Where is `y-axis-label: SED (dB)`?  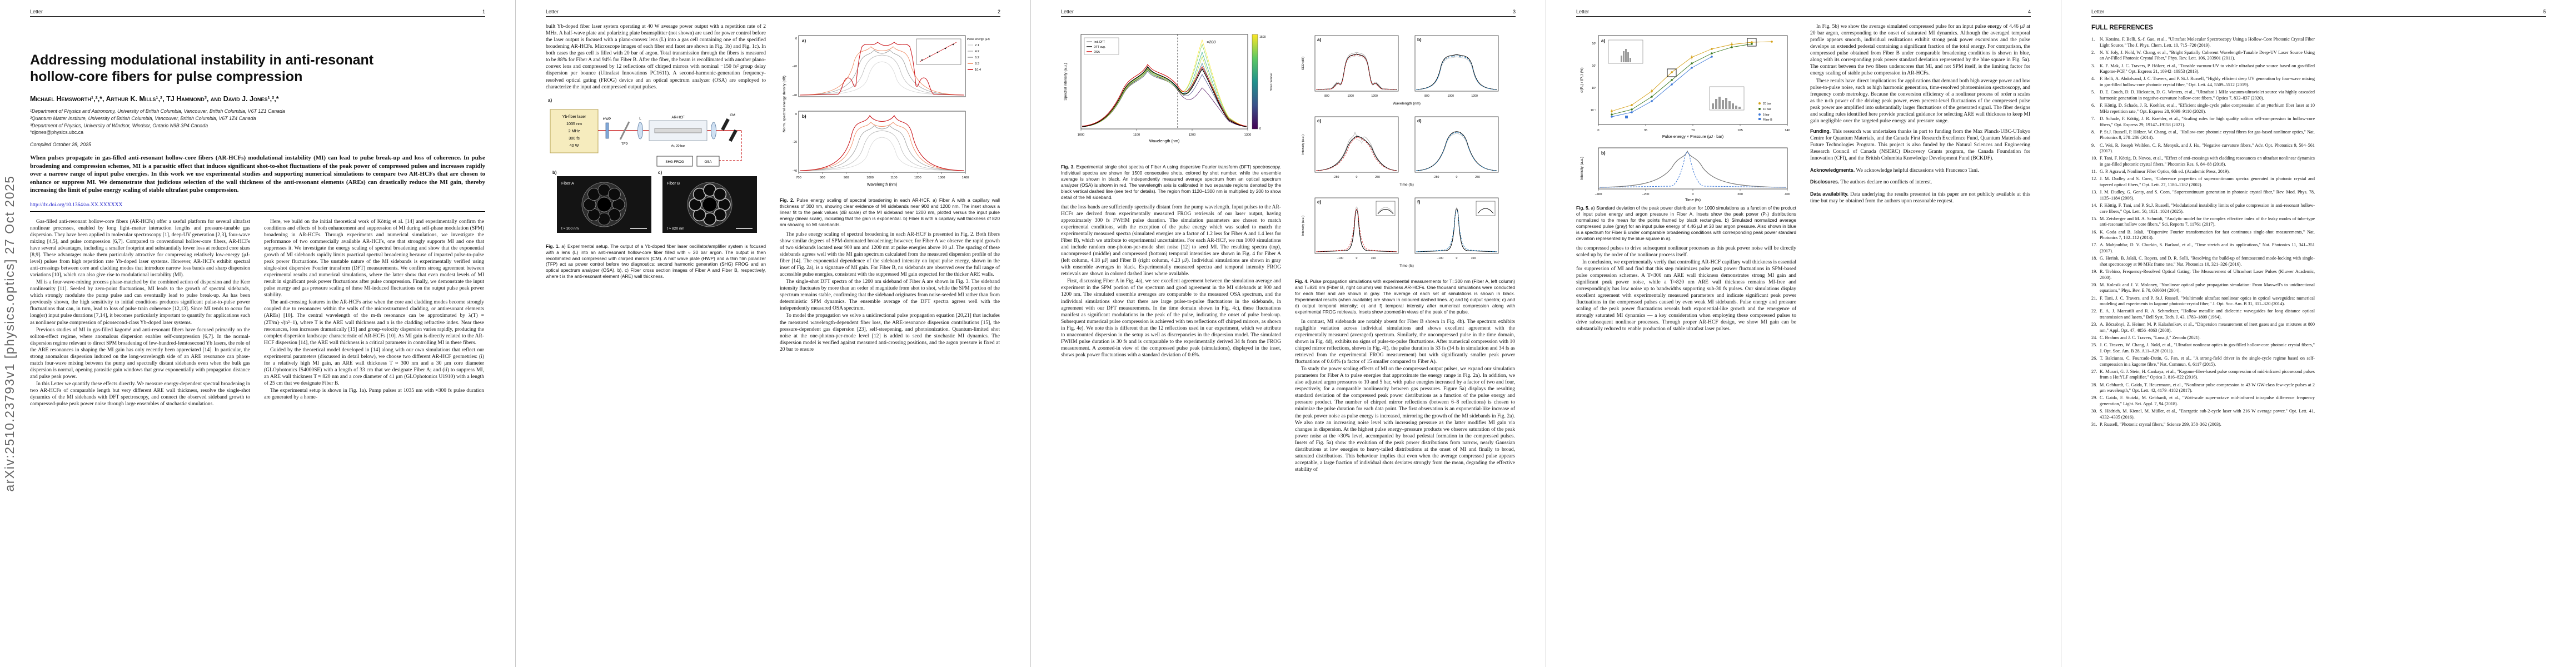
y-axis-label: SED (dB) is located at coordinates (1303, 63).